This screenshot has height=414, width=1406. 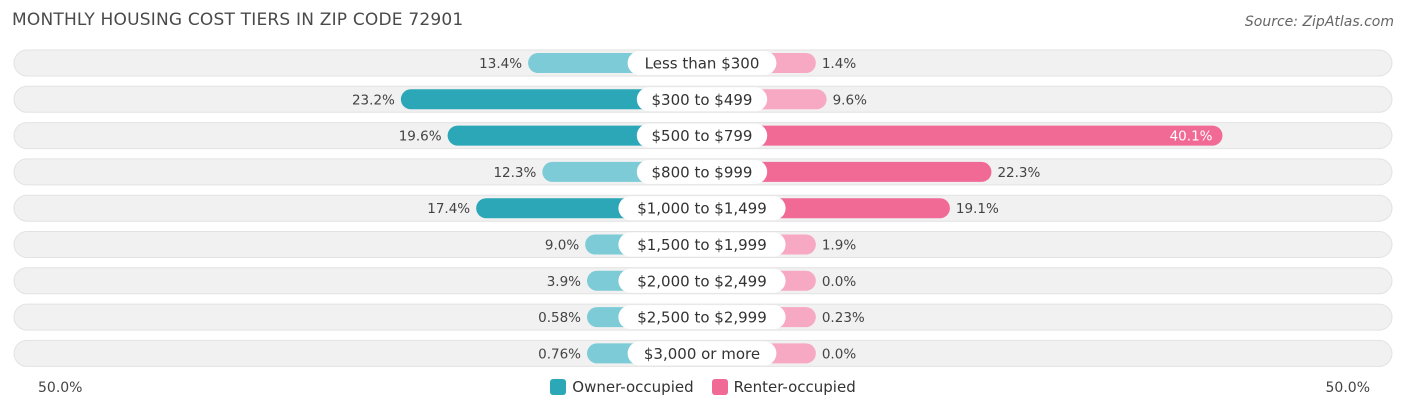 What do you see at coordinates (1347, 388) in the screenshot?
I see `axis-right-label: 50.0%` at bounding box center [1347, 388].